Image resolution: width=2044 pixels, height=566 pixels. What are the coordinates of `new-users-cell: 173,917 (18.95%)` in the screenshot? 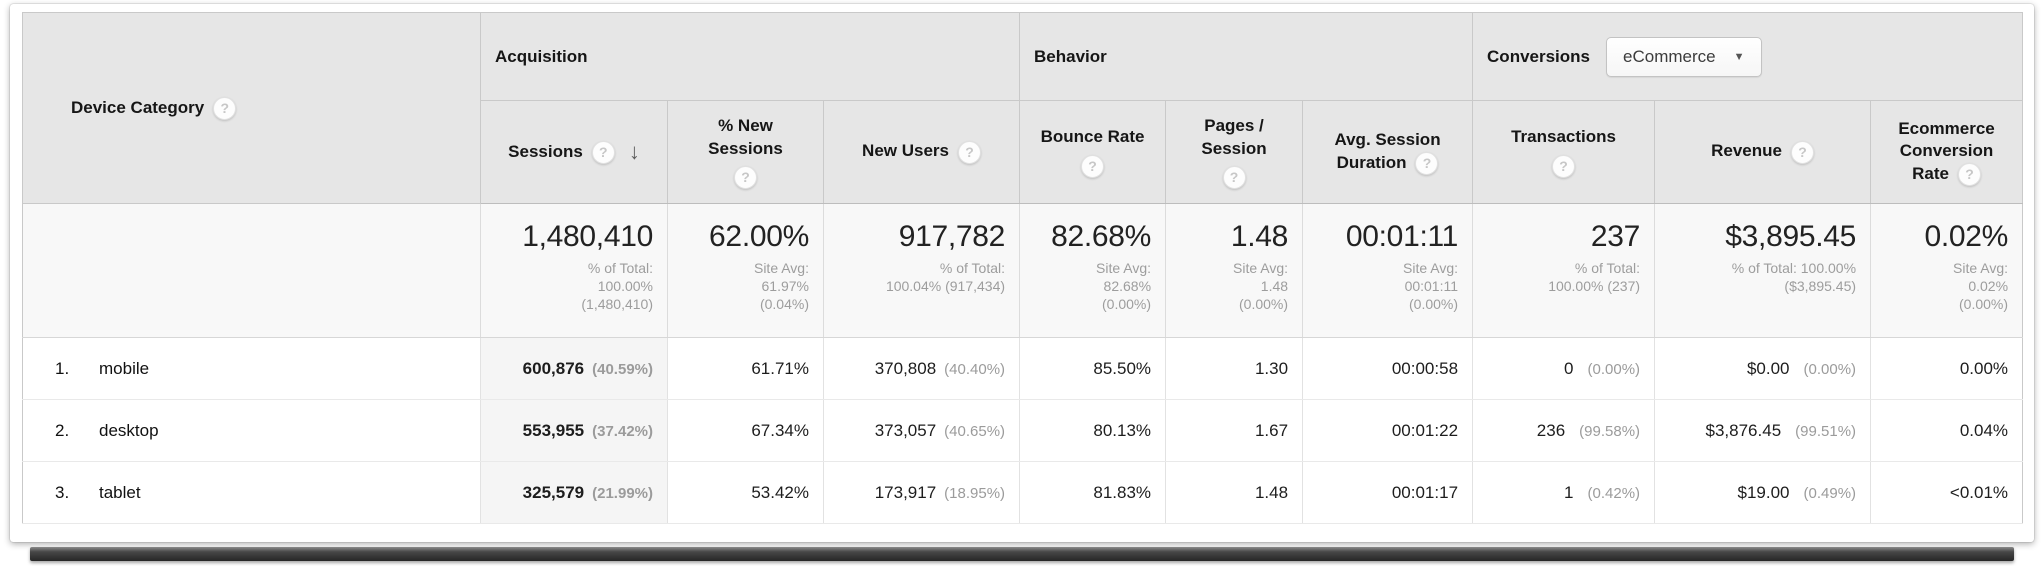 It's located at (921, 492).